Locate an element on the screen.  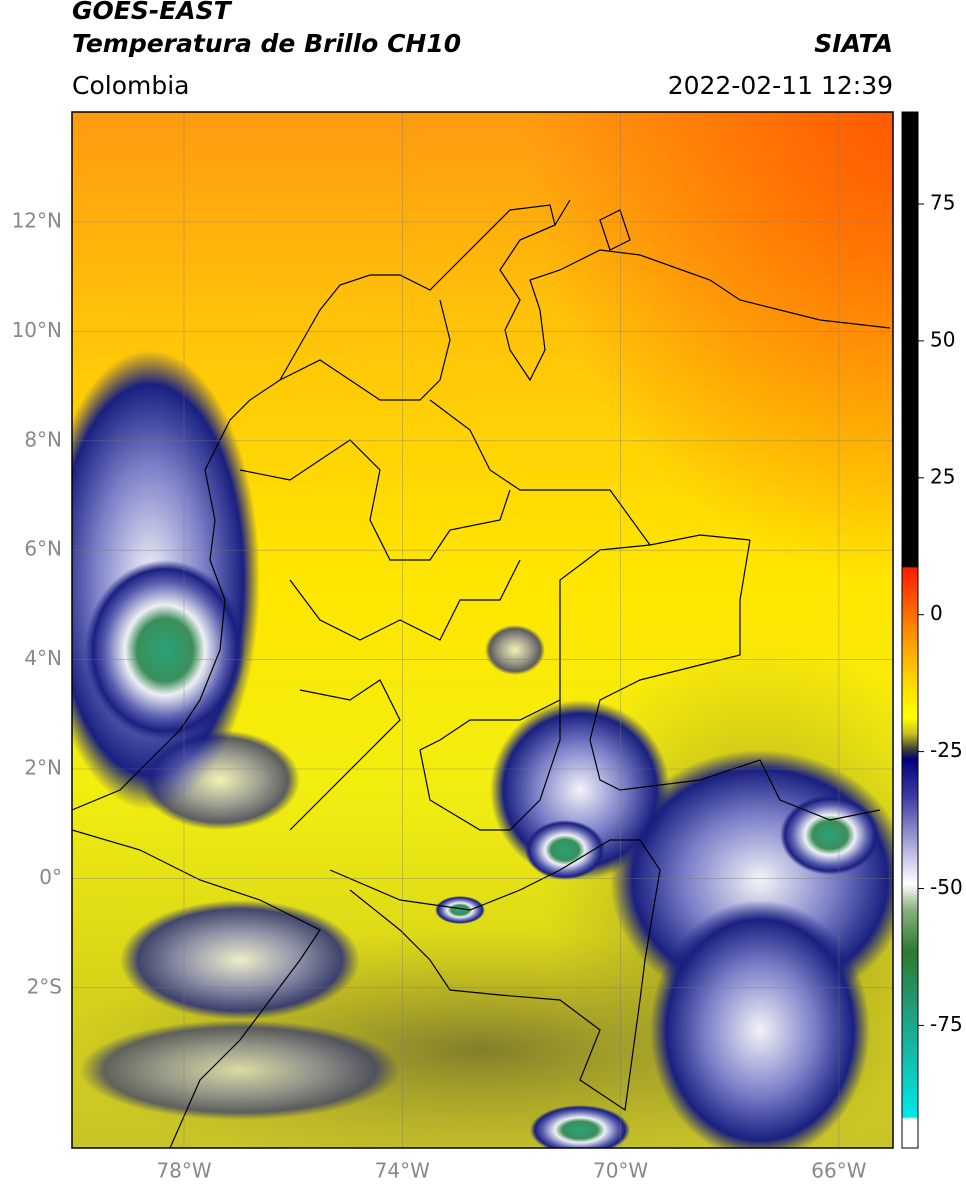
lon-label: 66°W is located at coordinates (838, 1171).